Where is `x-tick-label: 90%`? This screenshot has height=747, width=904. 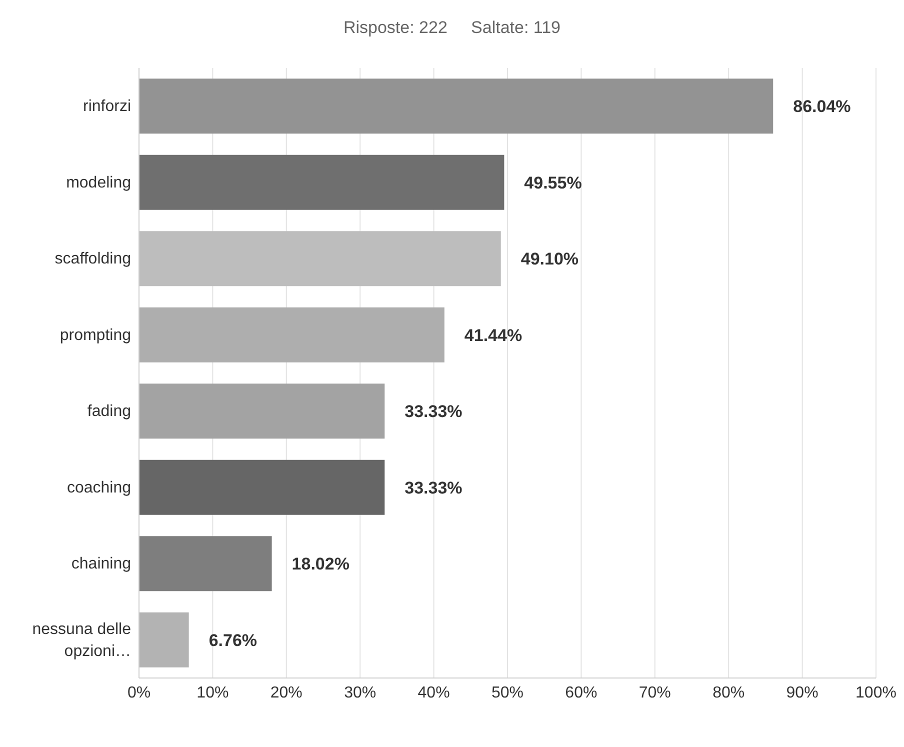
x-tick-label: 90% is located at coordinates (802, 693).